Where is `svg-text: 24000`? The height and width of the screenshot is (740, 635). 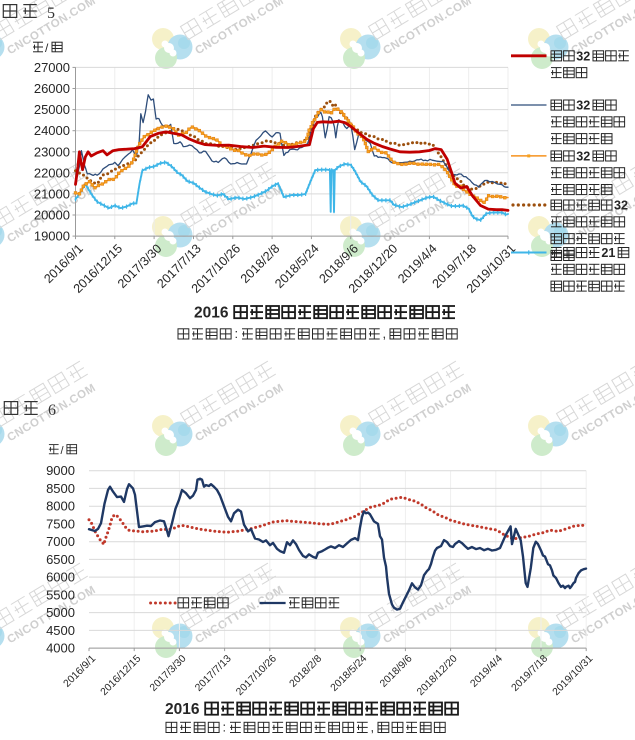
svg-text: 24000 is located at coordinates (52, 130).